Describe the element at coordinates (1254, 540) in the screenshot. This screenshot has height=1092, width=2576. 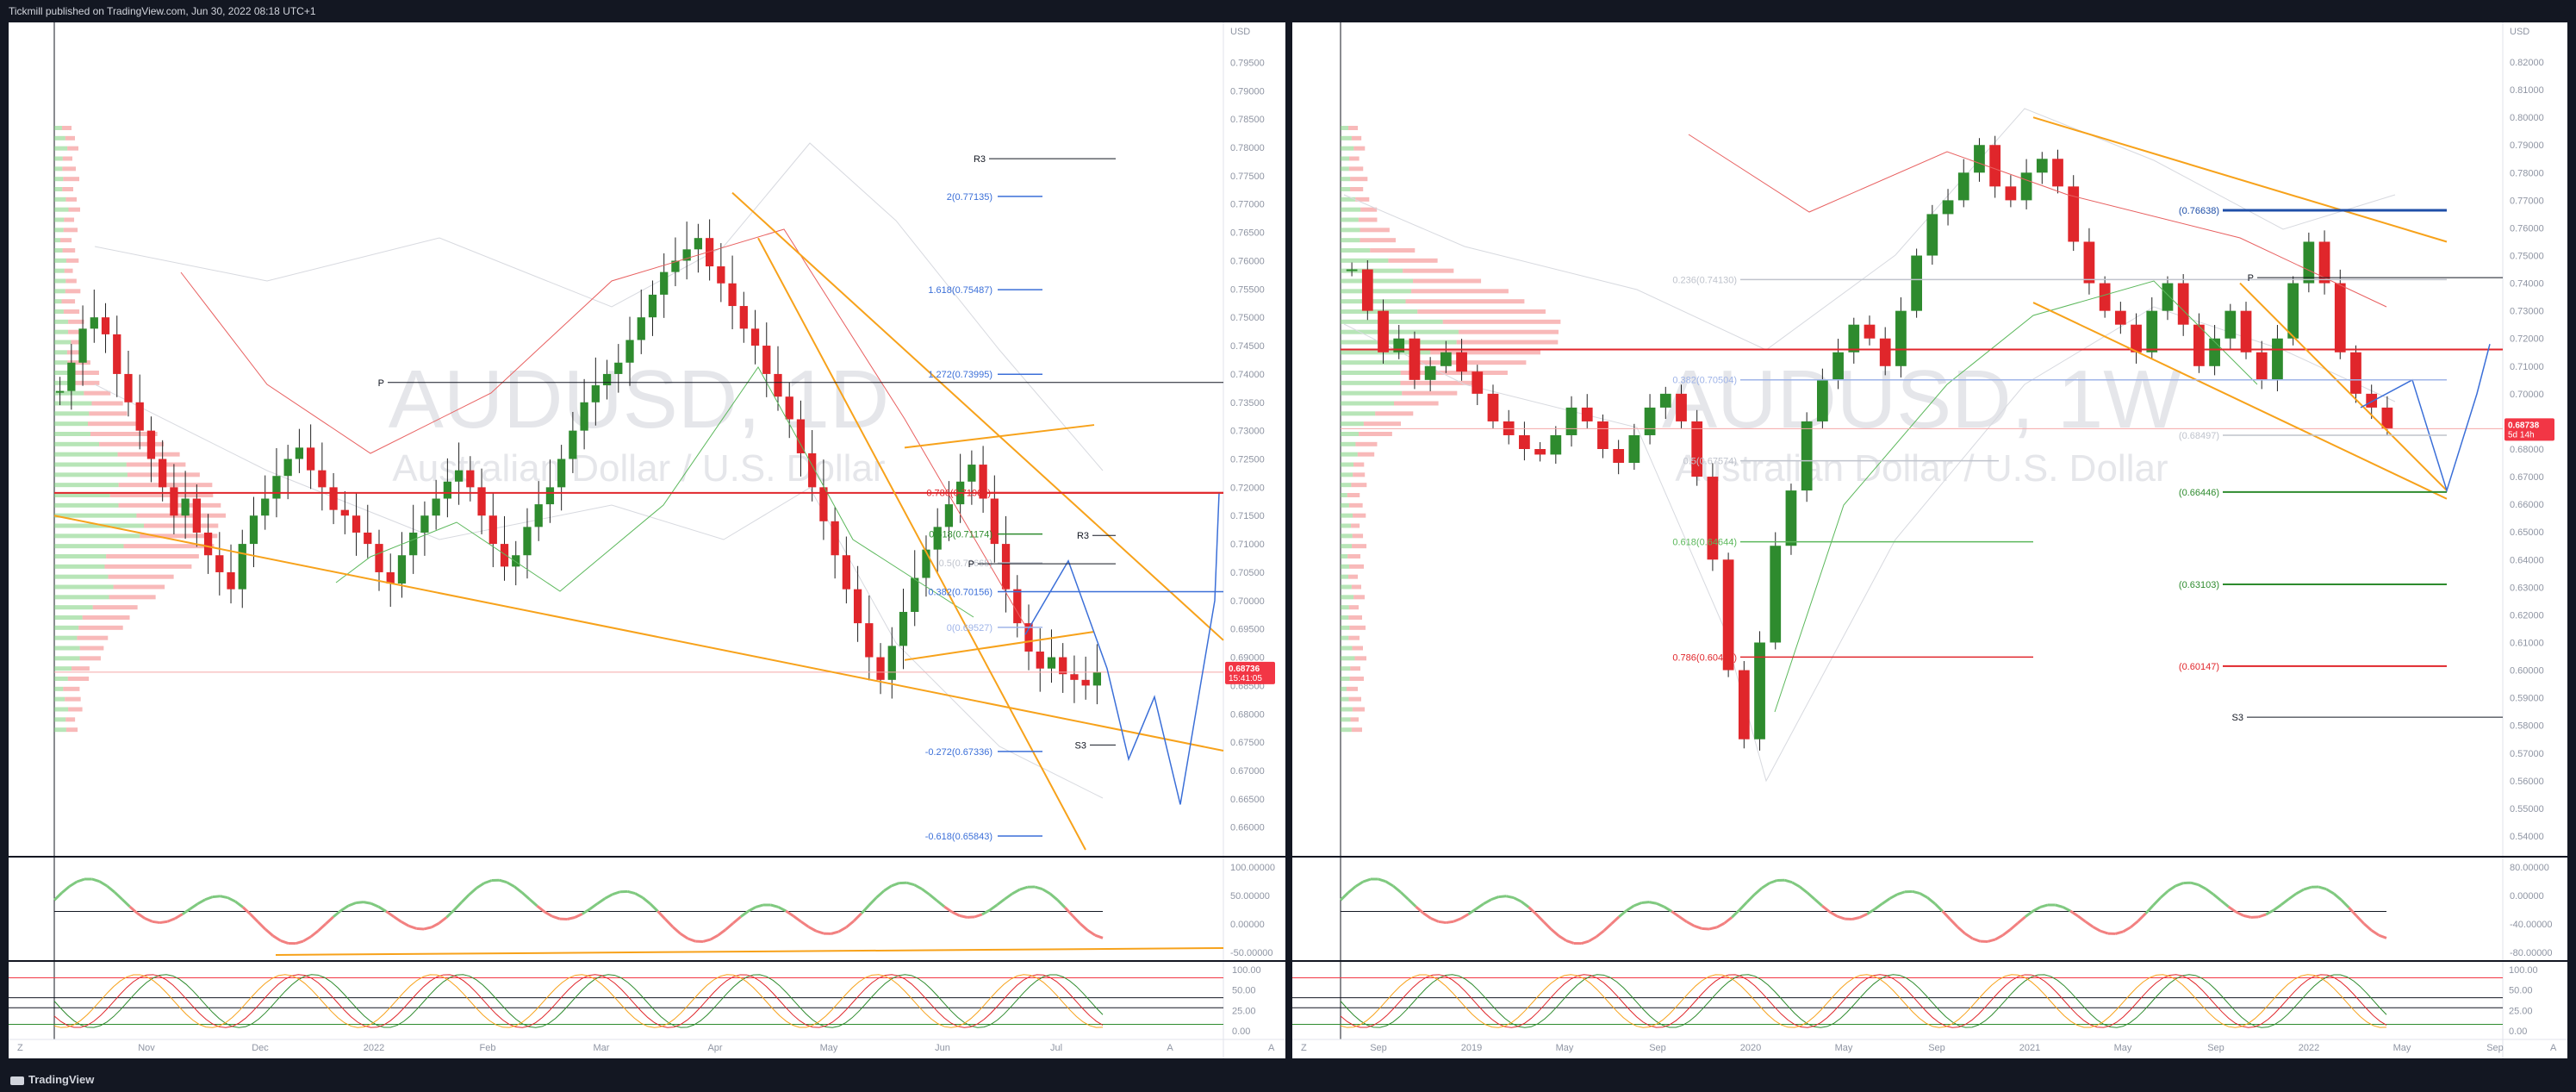
I see `price-axis-bg` at that location.